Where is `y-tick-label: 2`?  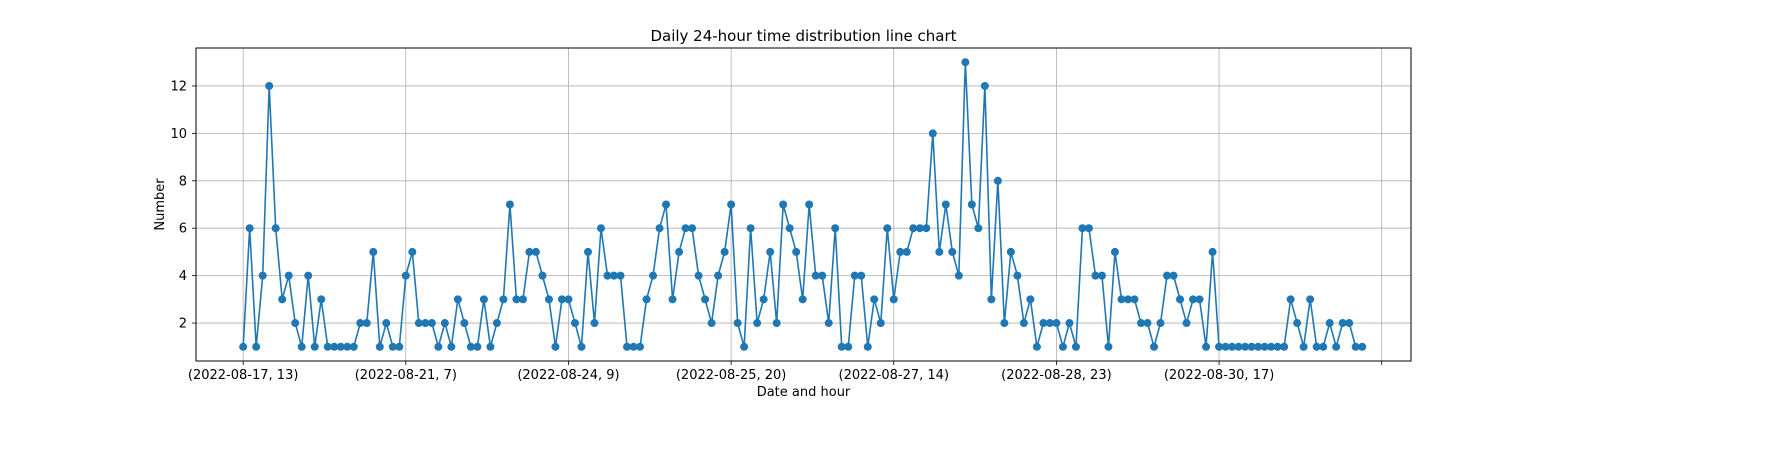
y-tick-label: 2 is located at coordinates (183, 324).